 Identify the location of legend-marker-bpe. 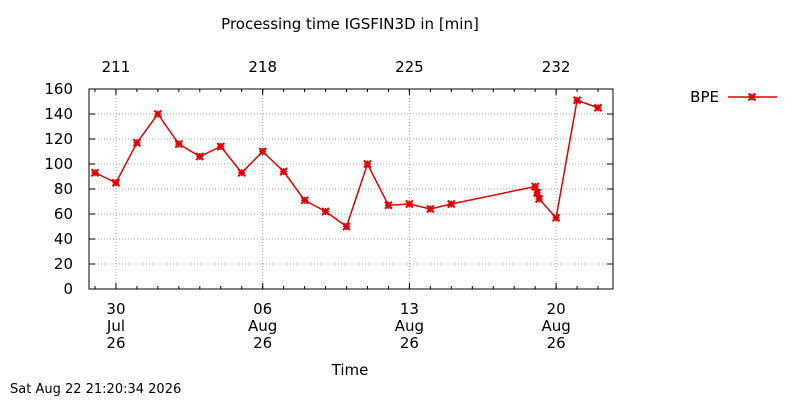
(752, 97).